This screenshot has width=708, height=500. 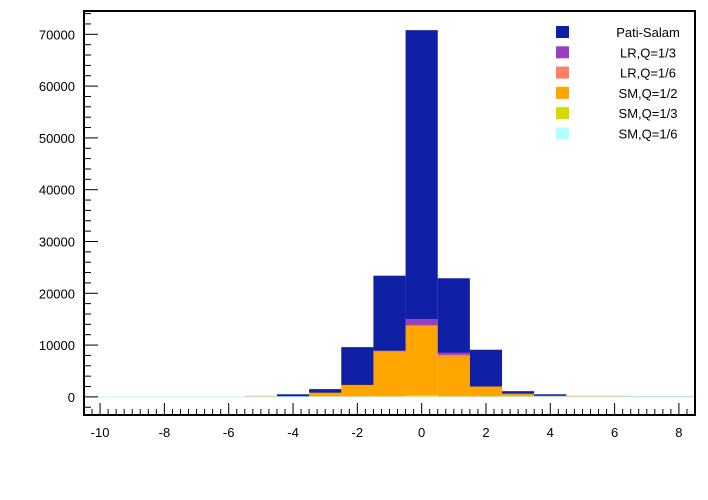 What do you see at coordinates (165, 432) in the screenshot?
I see `x-tick-label: -8` at bounding box center [165, 432].